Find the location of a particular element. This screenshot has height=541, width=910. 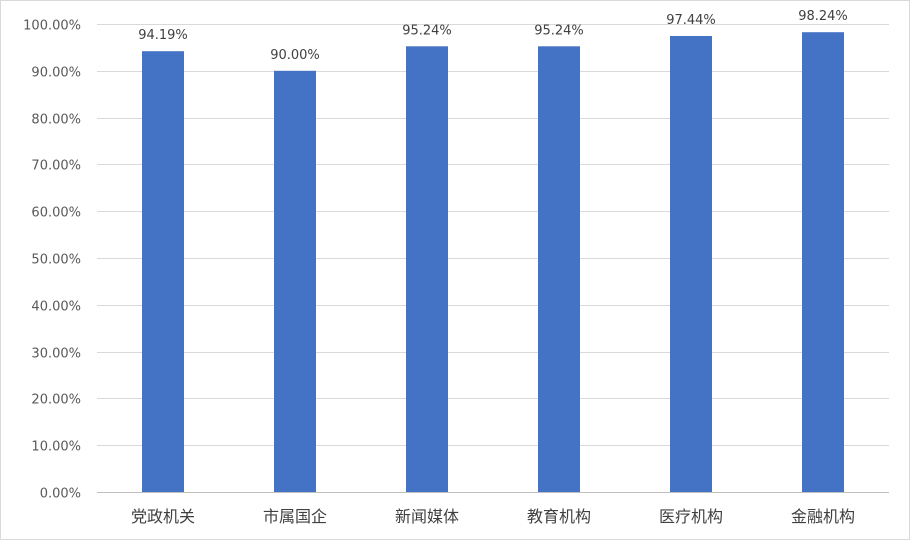

x-tick-label: 市属国企 is located at coordinates (295, 516).